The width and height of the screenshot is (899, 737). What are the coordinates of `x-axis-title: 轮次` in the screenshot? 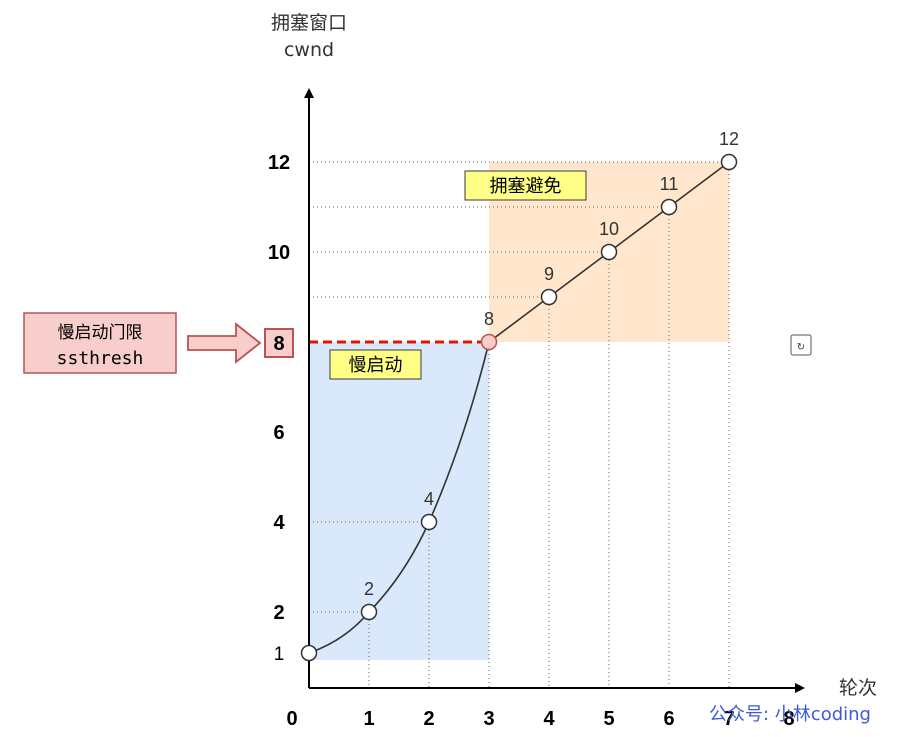 It's located at (858, 688).